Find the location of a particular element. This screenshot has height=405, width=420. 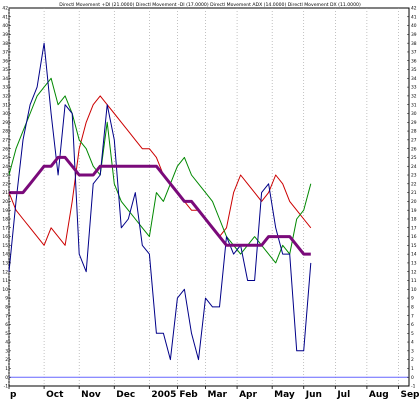

x-tick-label: Jun is located at coordinates (313, 395).